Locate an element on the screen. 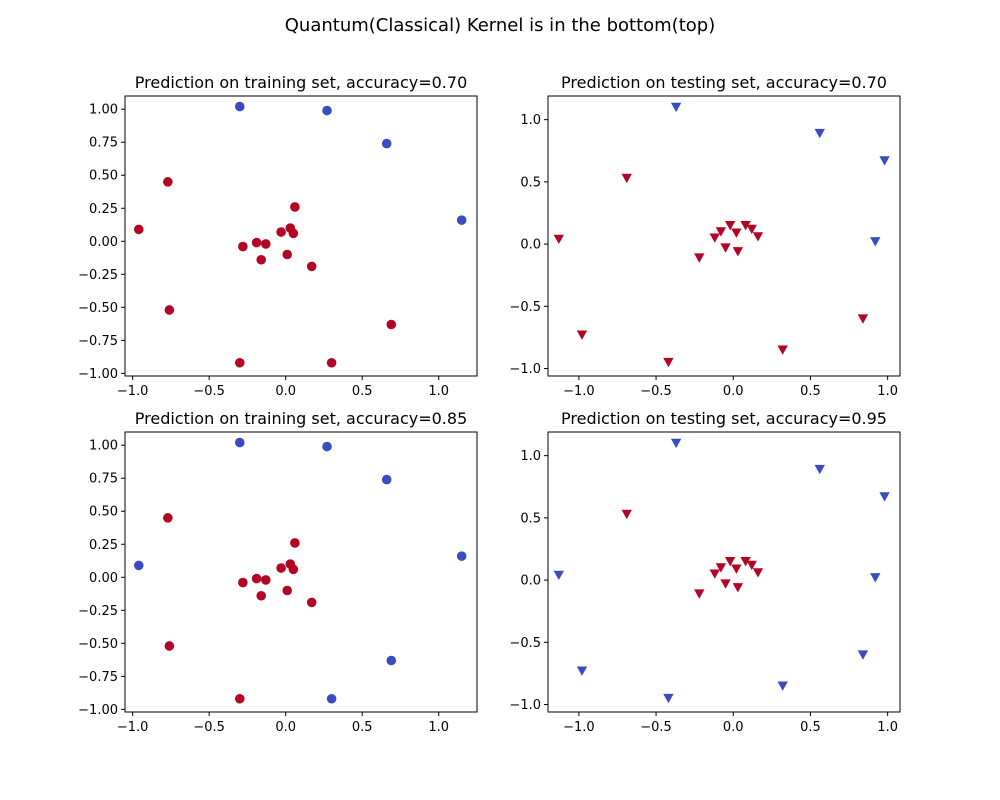 The height and width of the screenshot is (800, 1000). y-tick-label: 0.5 is located at coordinates (530, 518).